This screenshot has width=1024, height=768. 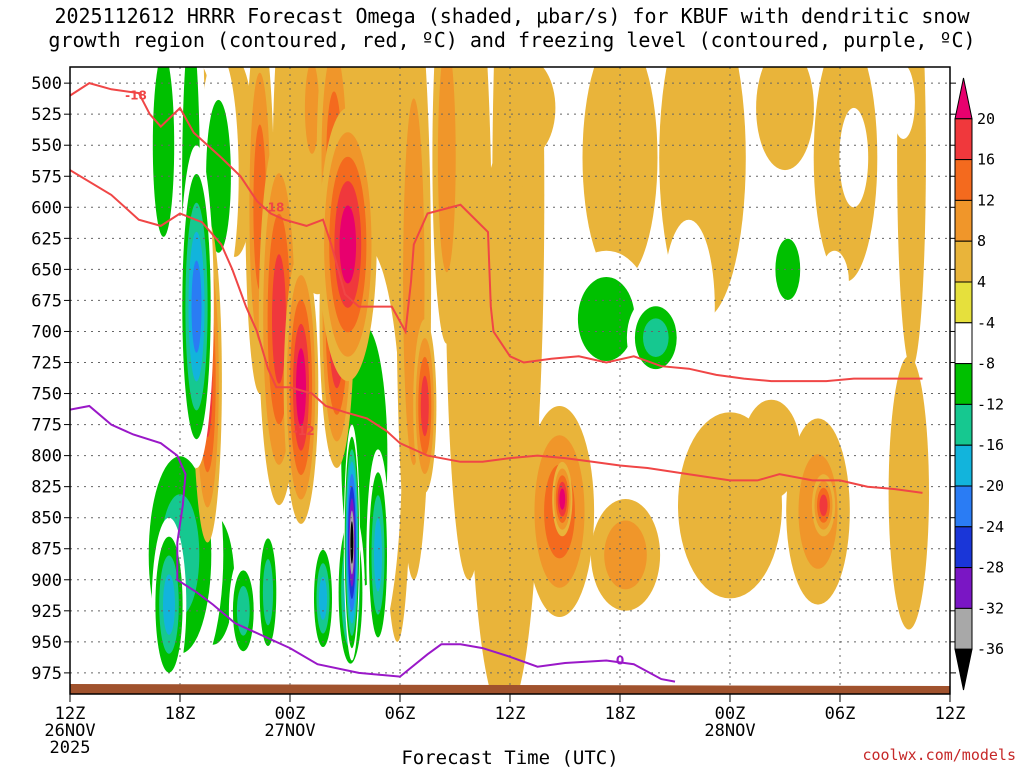 What do you see at coordinates (46, 177) in the screenshot?
I see `y-tick-label: 575` at bounding box center [46, 177].